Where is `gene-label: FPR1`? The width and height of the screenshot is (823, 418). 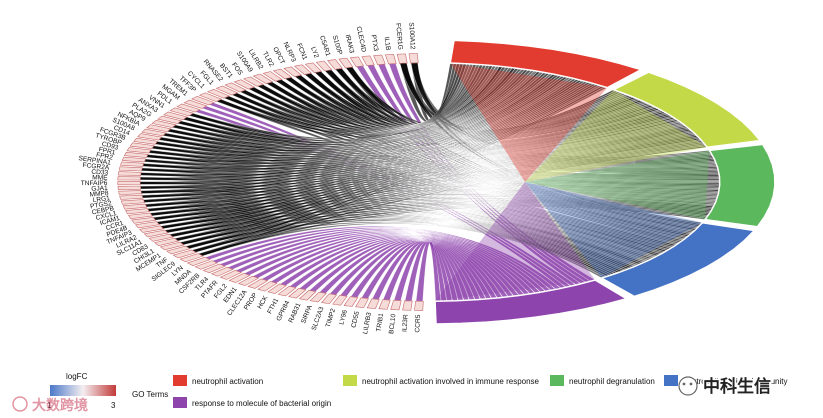
gene-label: FPR1 is located at coordinates (107, 151).